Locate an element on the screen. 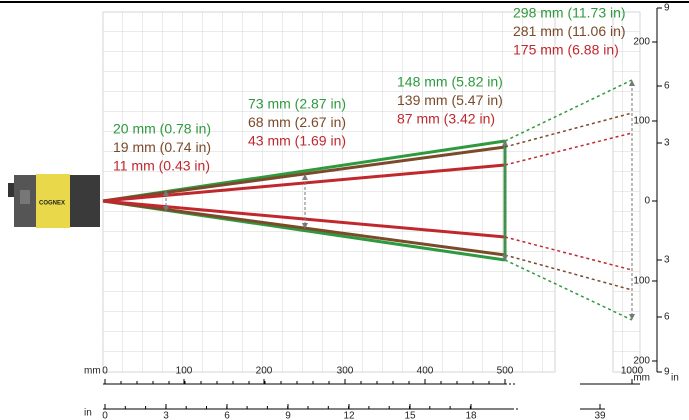 This screenshot has width=689, height=420. tick-label: 400 is located at coordinates (425, 371).